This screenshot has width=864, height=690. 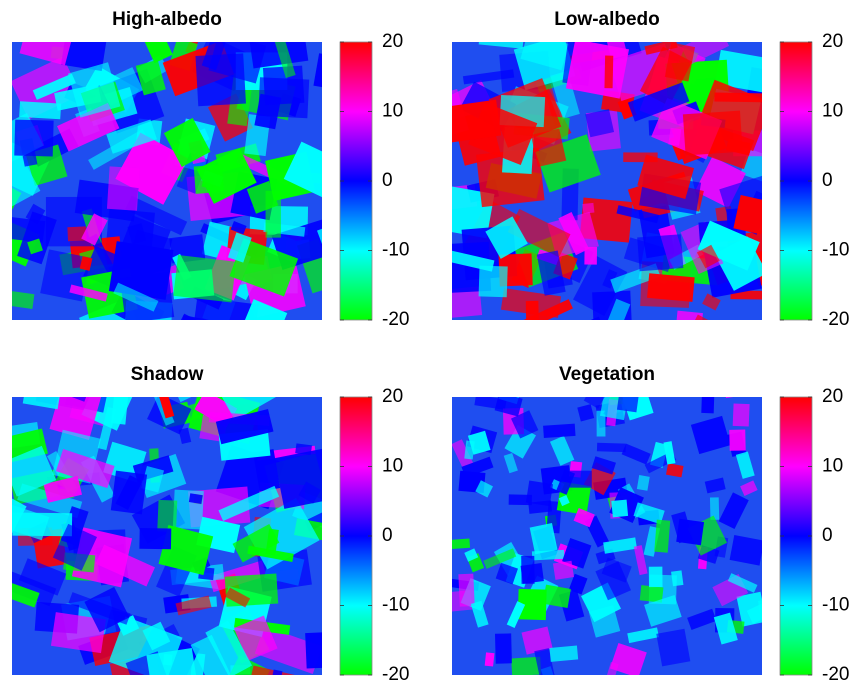 What do you see at coordinates (832, 466) in the screenshot?
I see `colorbar-tick-label: 10` at bounding box center [832, 466].